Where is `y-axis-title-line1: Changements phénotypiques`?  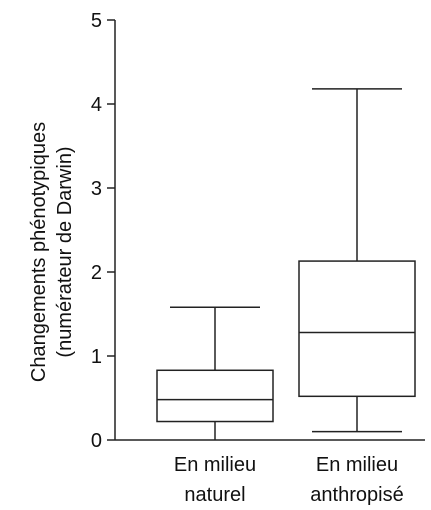 y-axis-title-line1: Changements phénotypiques is located at coordinates (39, 252).